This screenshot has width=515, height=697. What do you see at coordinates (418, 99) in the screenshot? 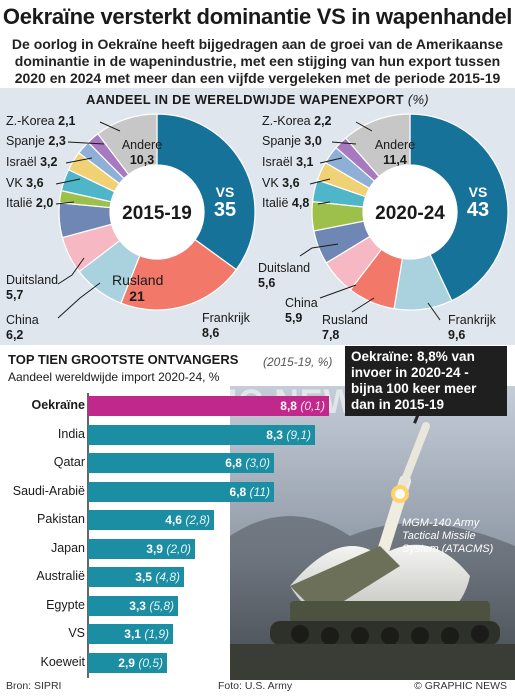
I see `export-section-unit: (%)` at bounding box center [418, 99].